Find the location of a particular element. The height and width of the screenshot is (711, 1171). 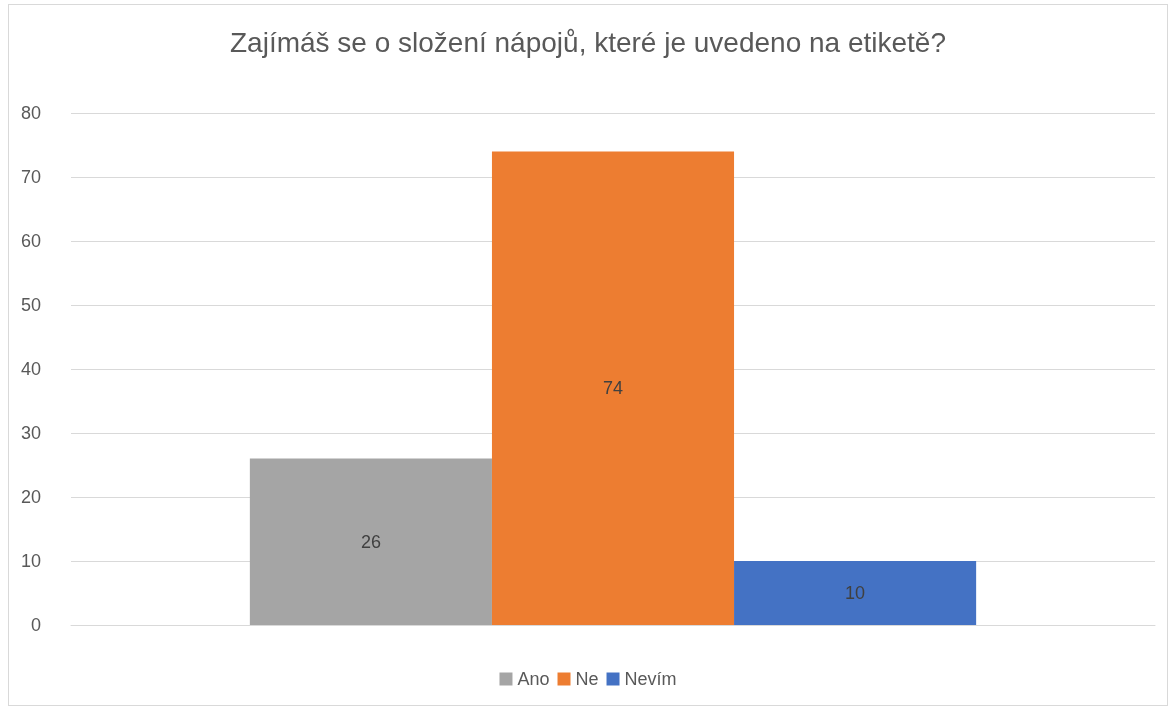

data-label: 26 is located at coordinates (370, 541).